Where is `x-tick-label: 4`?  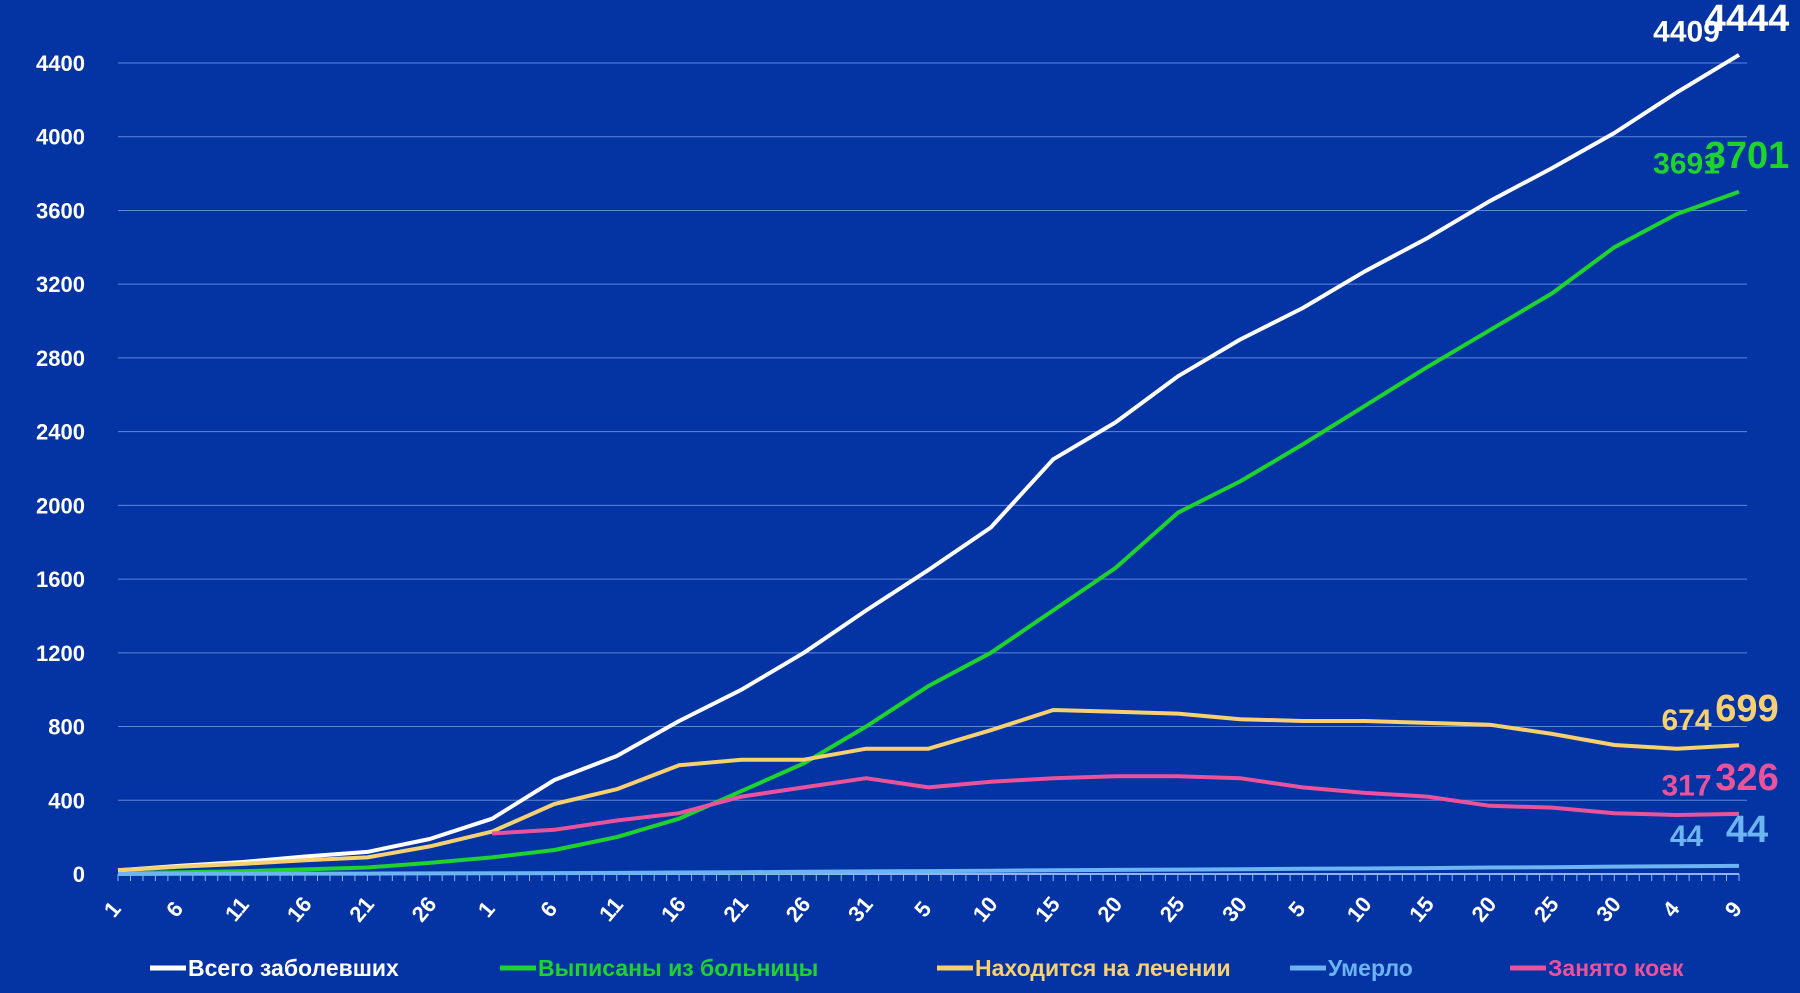
x-tick-label: 4 is located at coordinates (1671, 909).